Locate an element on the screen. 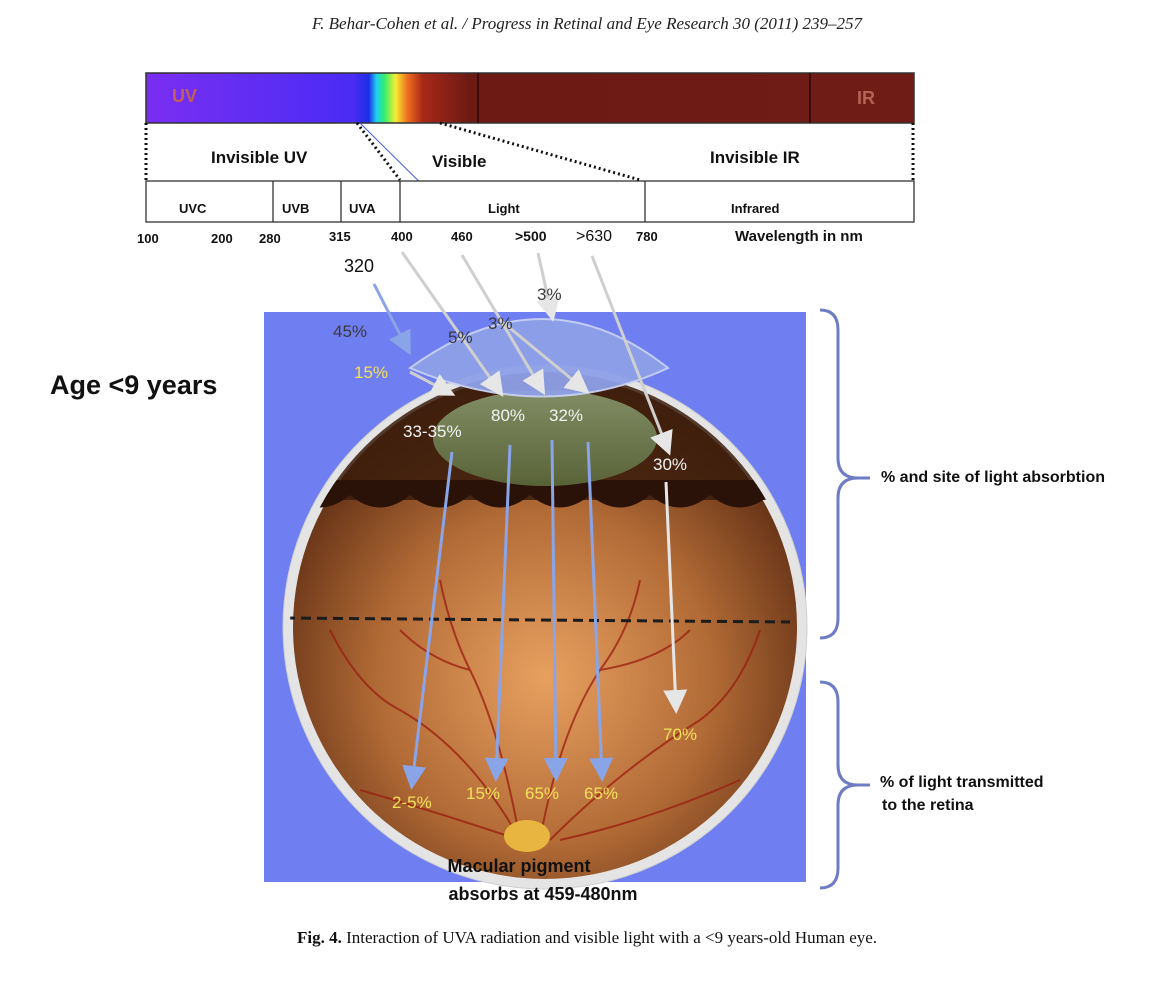  wavelength-tick: 460 is located at coordinates (462, 236).